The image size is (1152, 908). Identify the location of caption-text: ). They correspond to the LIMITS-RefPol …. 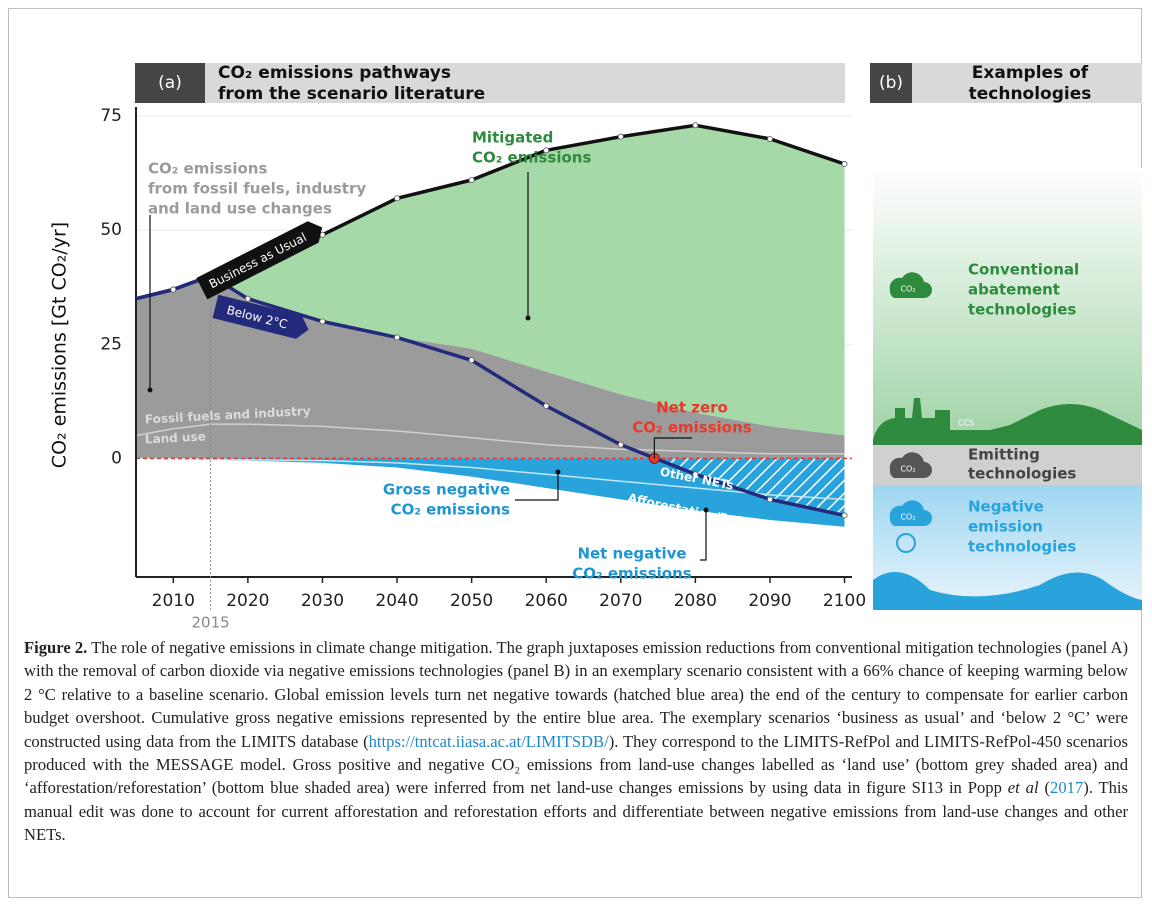
(576, 764).